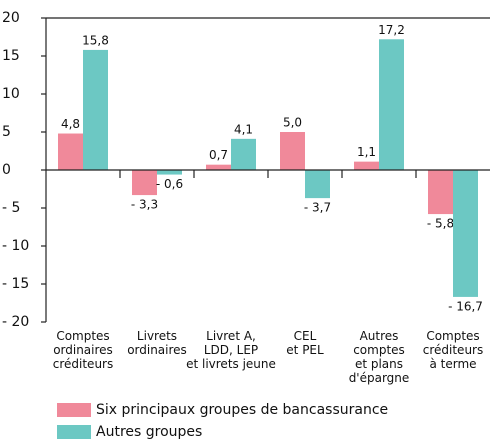 This screenshot has height=443, width=498. What do you see at coordinates (15, 246) in the screenshot?
I see `y-tick-label: - 10` at bounding box center [15, 246].